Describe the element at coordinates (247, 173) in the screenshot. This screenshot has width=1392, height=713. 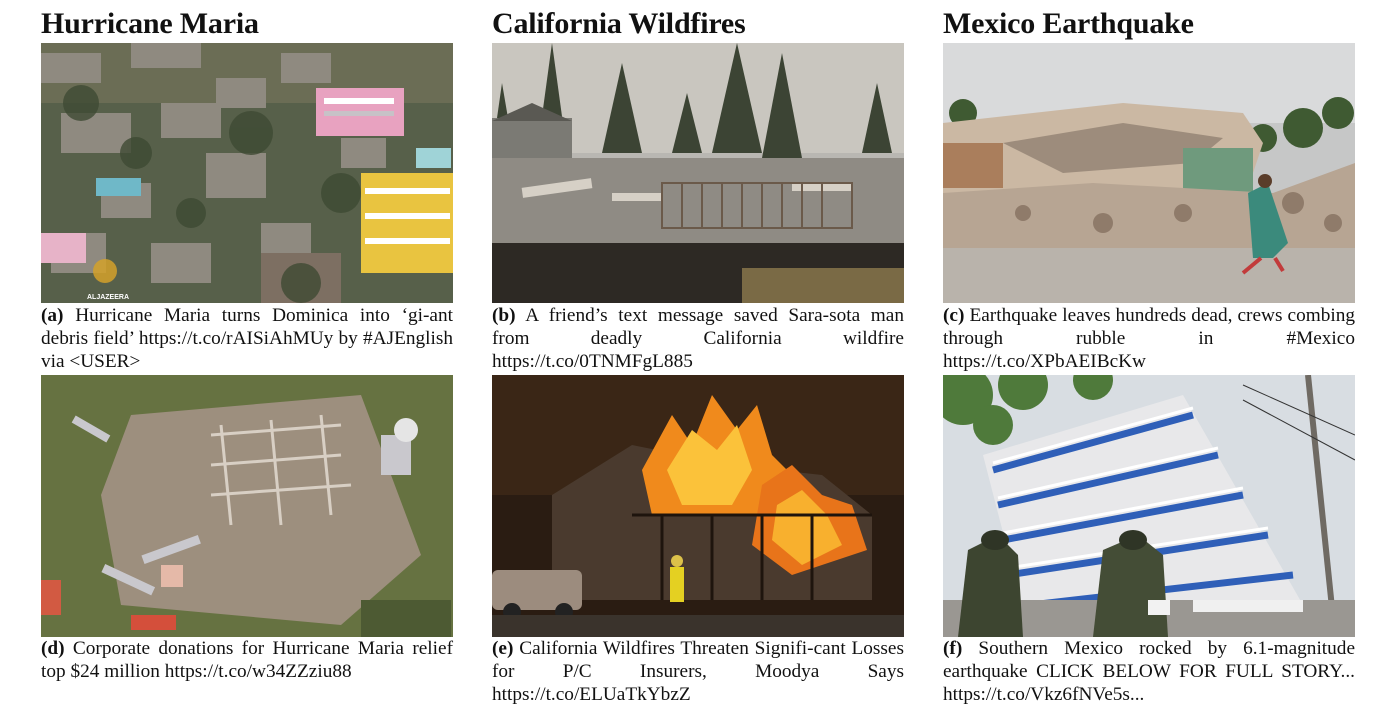
I see `photo-a-dominica-hillside: ALJAZEERA` at that location.